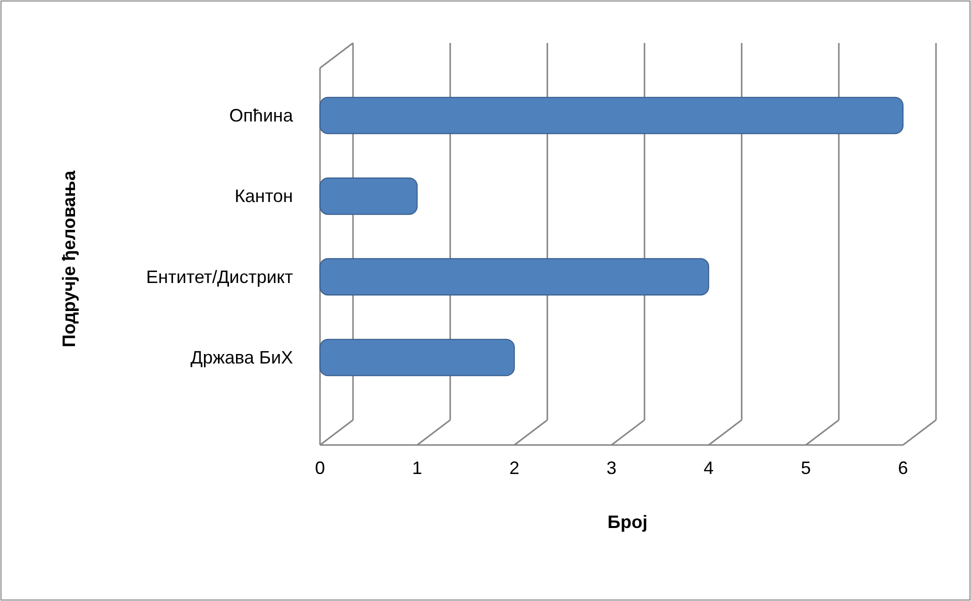 This screenshot has width=971, height=601. Describe the element at coordinates (805, 468) in the screenshot. I see `x-tick-label: 5` at that location.